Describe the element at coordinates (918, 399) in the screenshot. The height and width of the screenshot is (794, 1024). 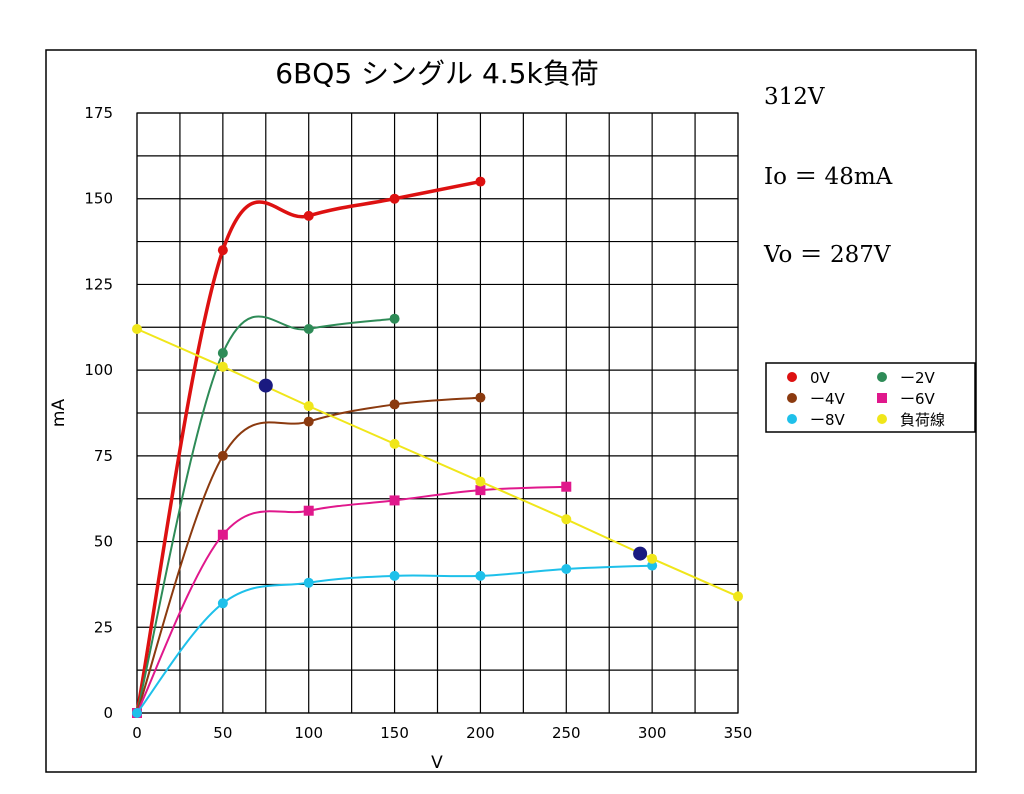
I see `legend-label: ー6V` at that location.